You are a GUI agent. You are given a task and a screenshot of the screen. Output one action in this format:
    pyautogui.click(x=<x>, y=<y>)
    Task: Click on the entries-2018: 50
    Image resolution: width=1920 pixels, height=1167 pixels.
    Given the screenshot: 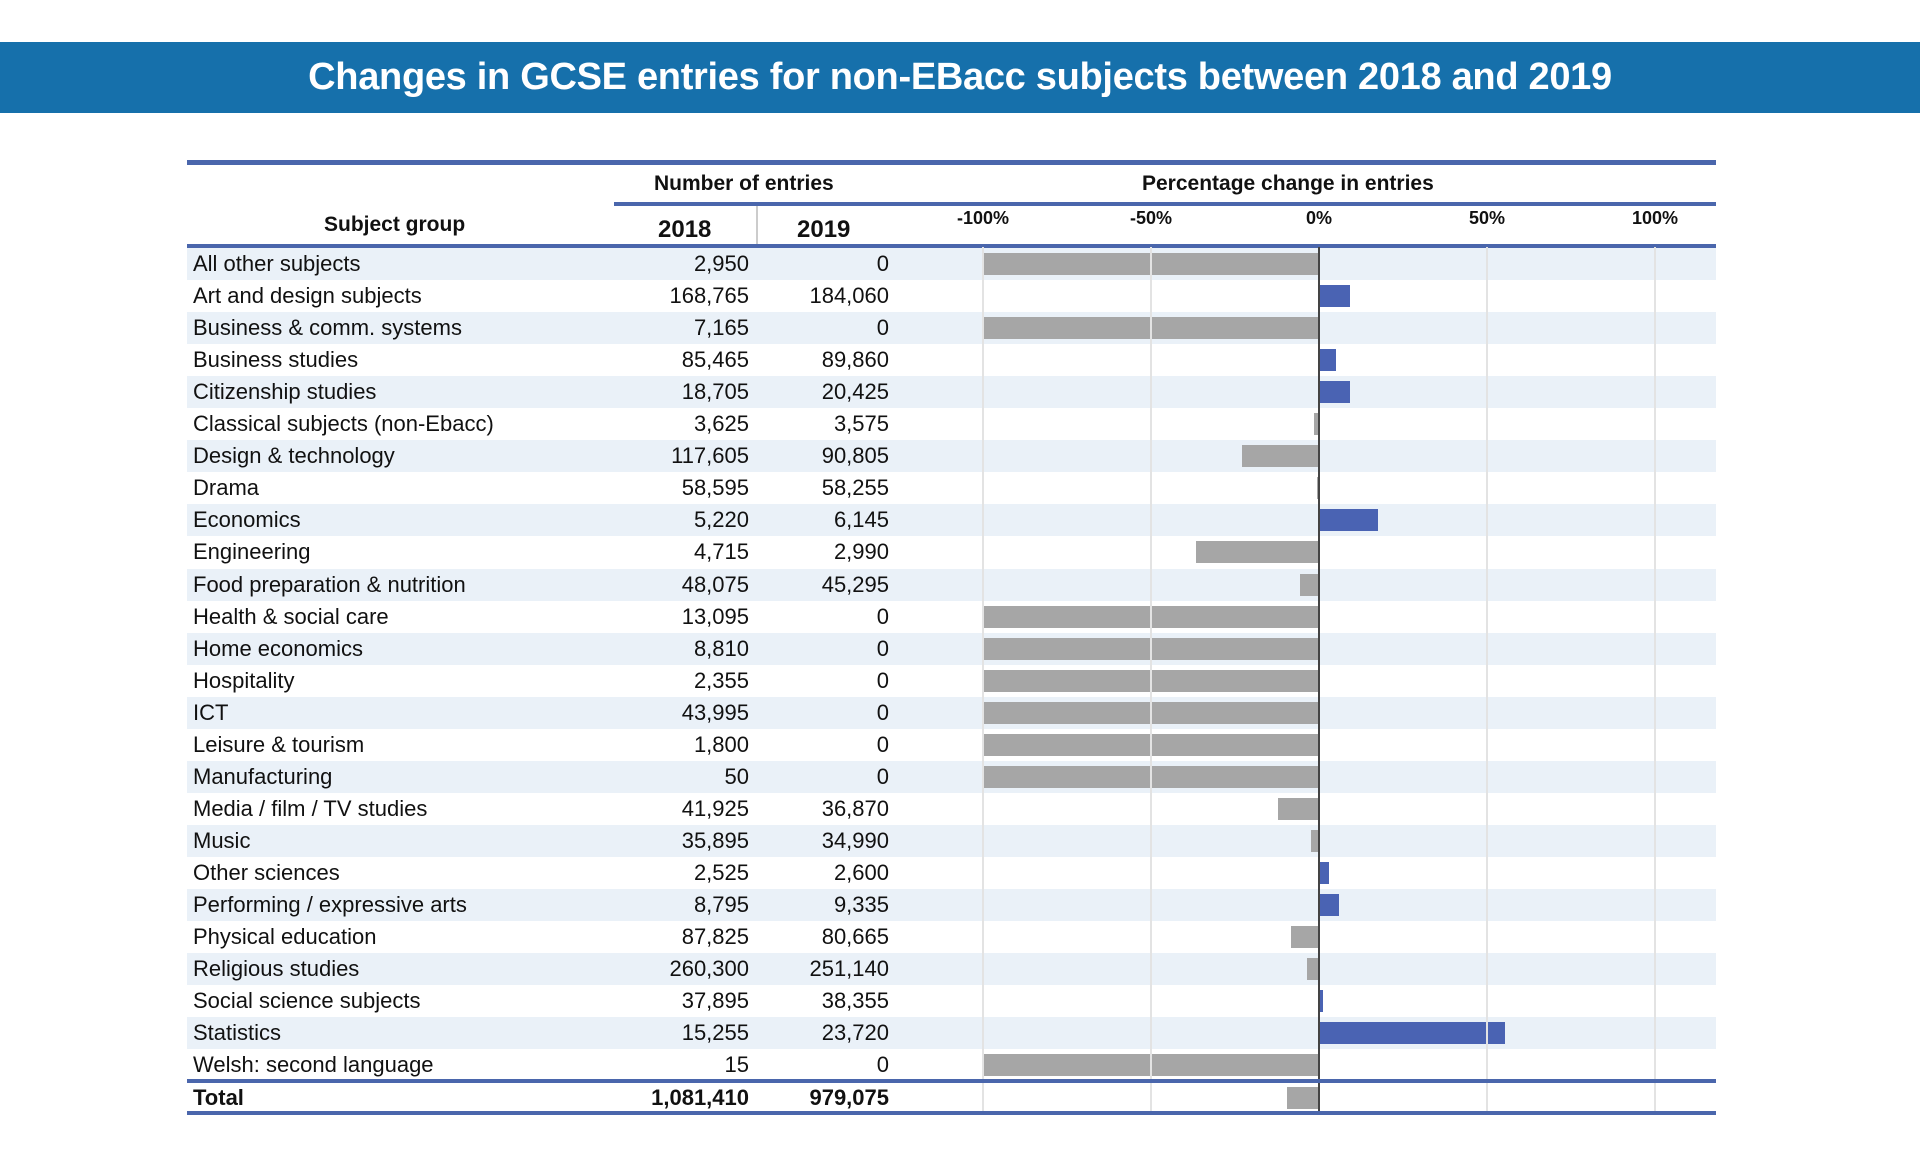 What is the action you would take?
    pyautogui.click(x=736, y=776)
    